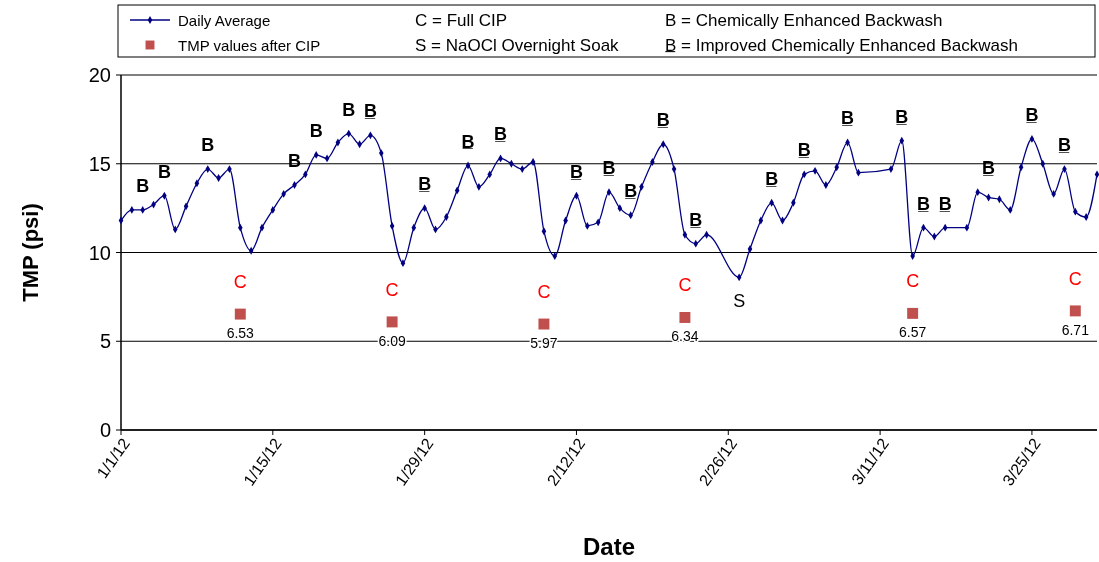 The height and width of the screenshot is (562, 1099). Describe the element at coordinates (461, 20) in the screenshot. I see `text: C = Full CIP` at that location.